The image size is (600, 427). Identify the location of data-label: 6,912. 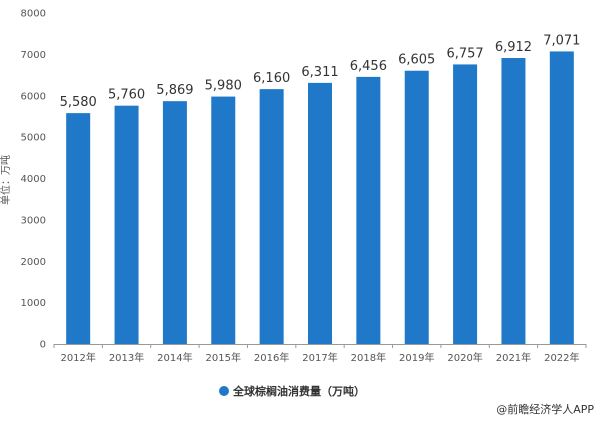
(513, 47).